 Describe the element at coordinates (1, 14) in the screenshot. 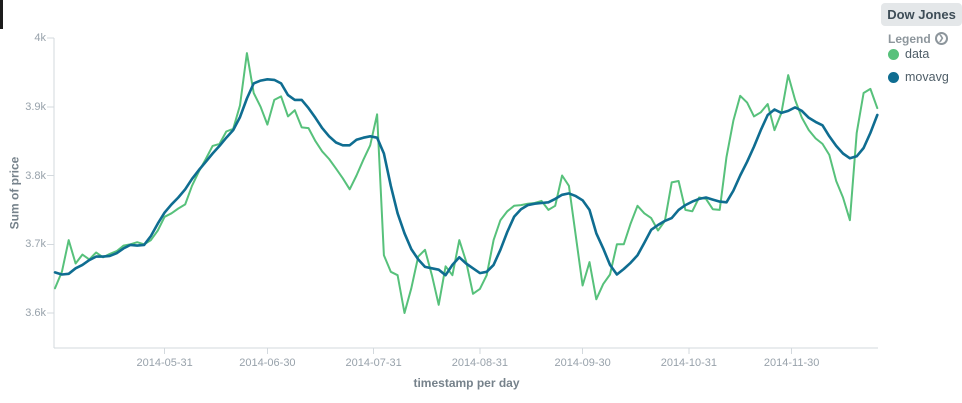

I see `left-edge-artifact` at that location.